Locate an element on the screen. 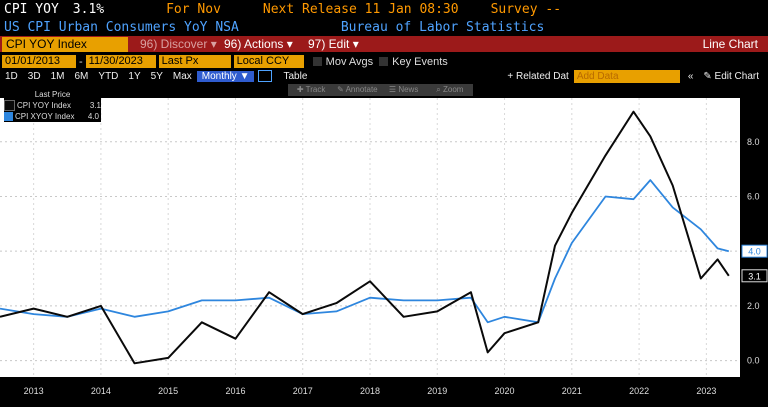 The height and width of the screenshot is (407, 768). end-date-field: 11/30/2023 is located at coordinates (120, 61).